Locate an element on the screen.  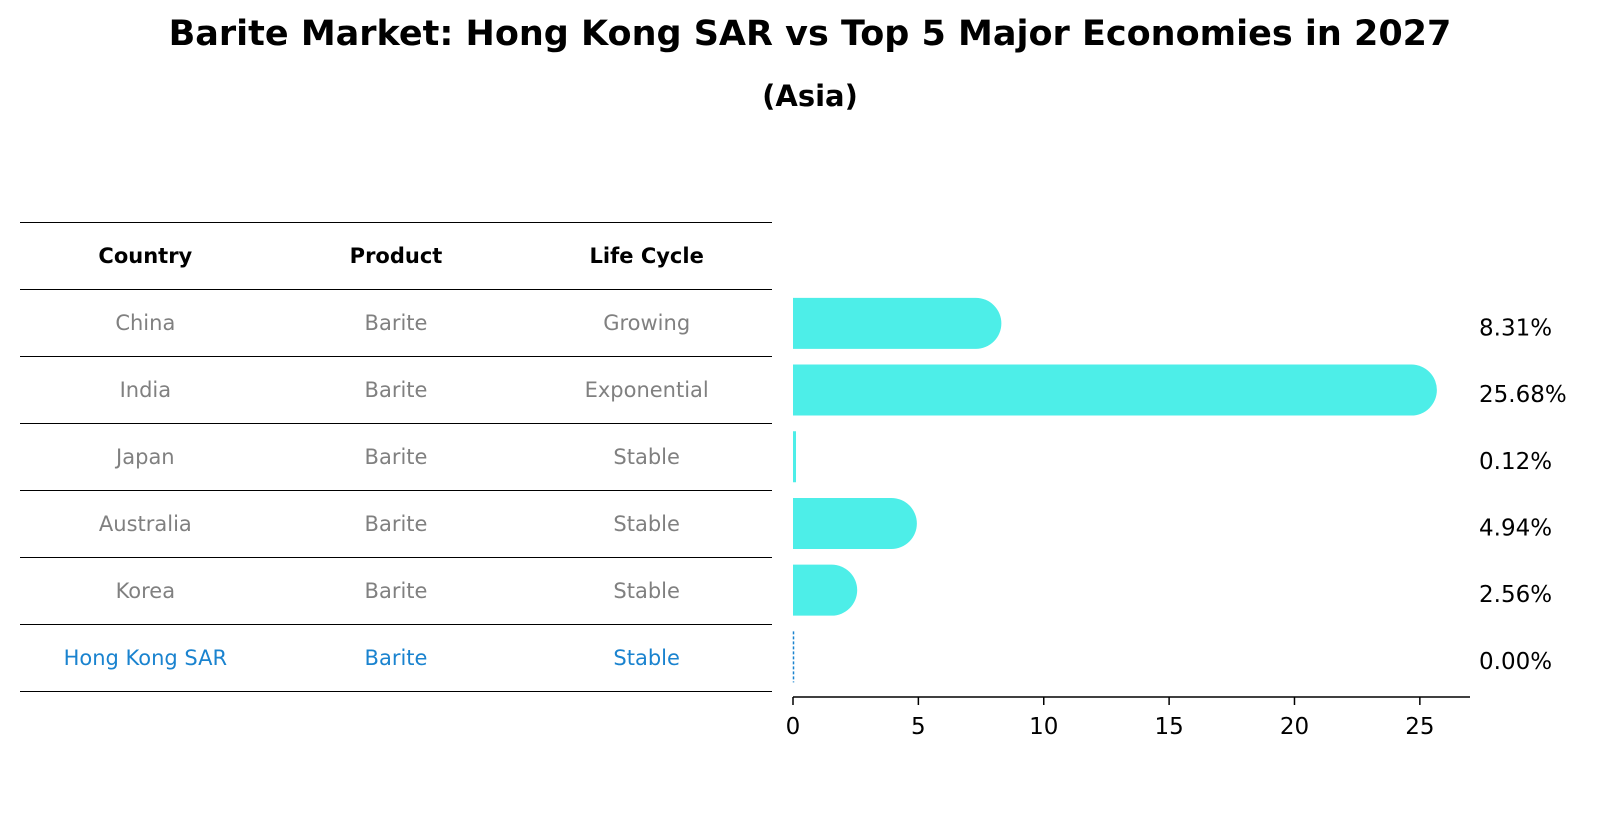
table-row-highlight: Hong Kong SAR Barite Stable is located at coordinates (396, 658).